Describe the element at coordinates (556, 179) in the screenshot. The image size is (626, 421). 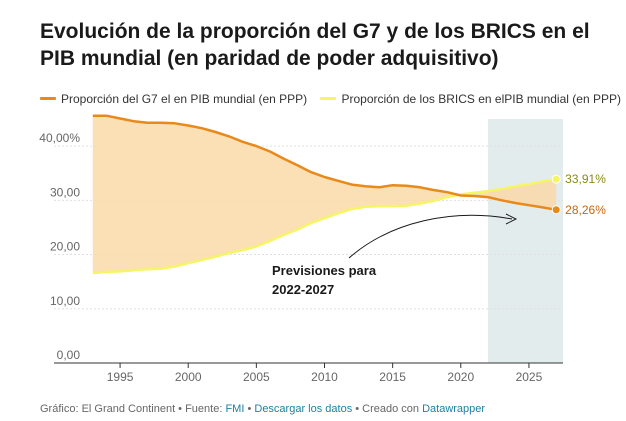
I see `brics-end-point` at that location.